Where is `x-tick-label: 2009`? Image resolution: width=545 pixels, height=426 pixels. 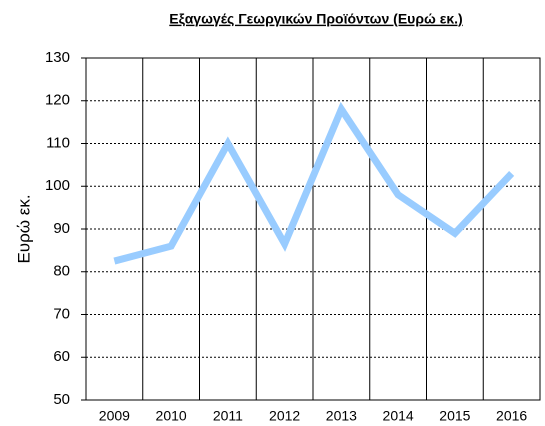 x-tick-label: 2009 is located at coordinates (114, 416).